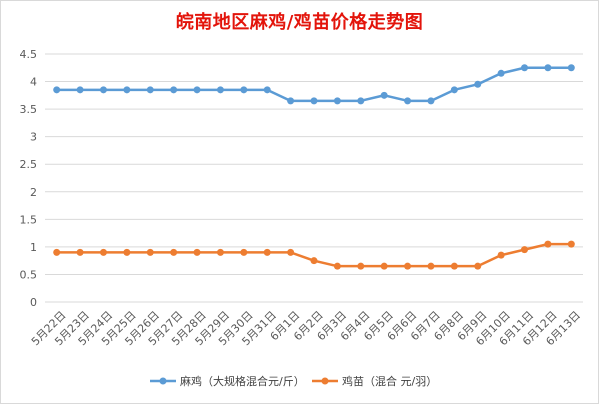 The image size is (599, 404). What do you see at coordinates (242, 381) in the screenshot?
I see `legend-label: 麻鸡（大规格混合元/斤）` at bounding box center [242, 381].